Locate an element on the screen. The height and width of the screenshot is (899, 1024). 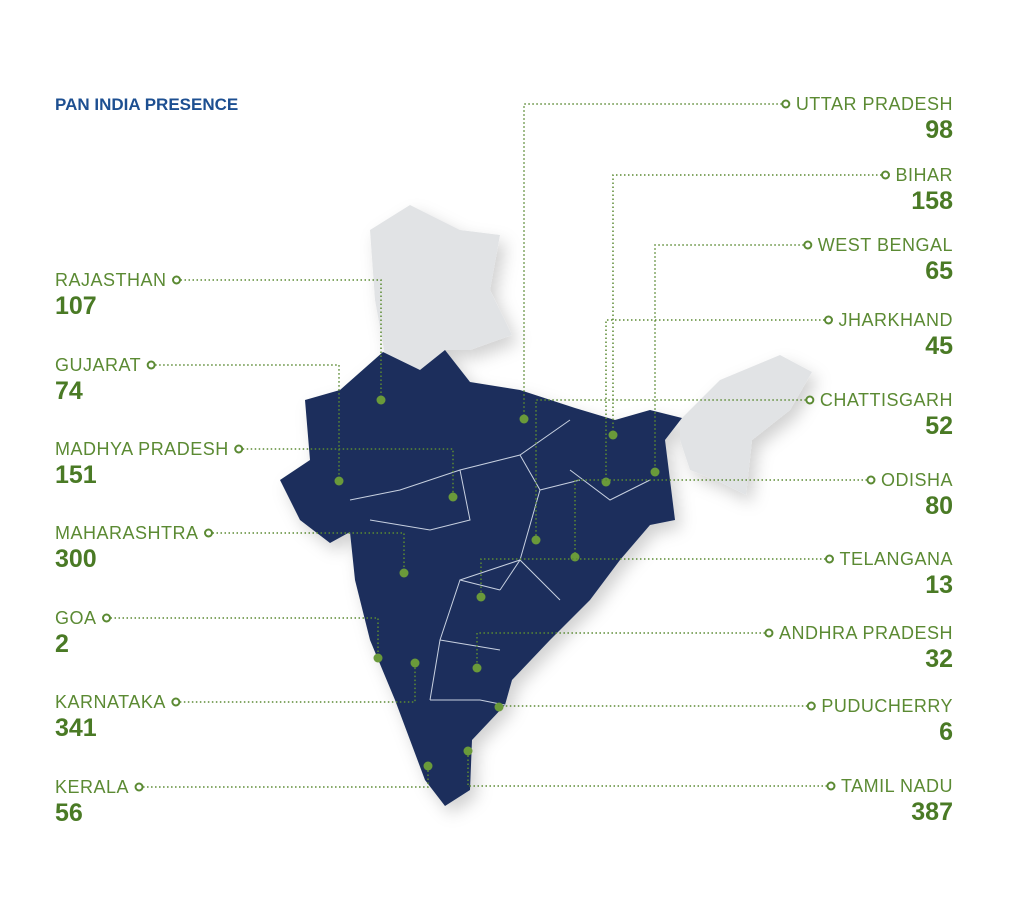
state-count: 107 is located at coordinates (76, 306).